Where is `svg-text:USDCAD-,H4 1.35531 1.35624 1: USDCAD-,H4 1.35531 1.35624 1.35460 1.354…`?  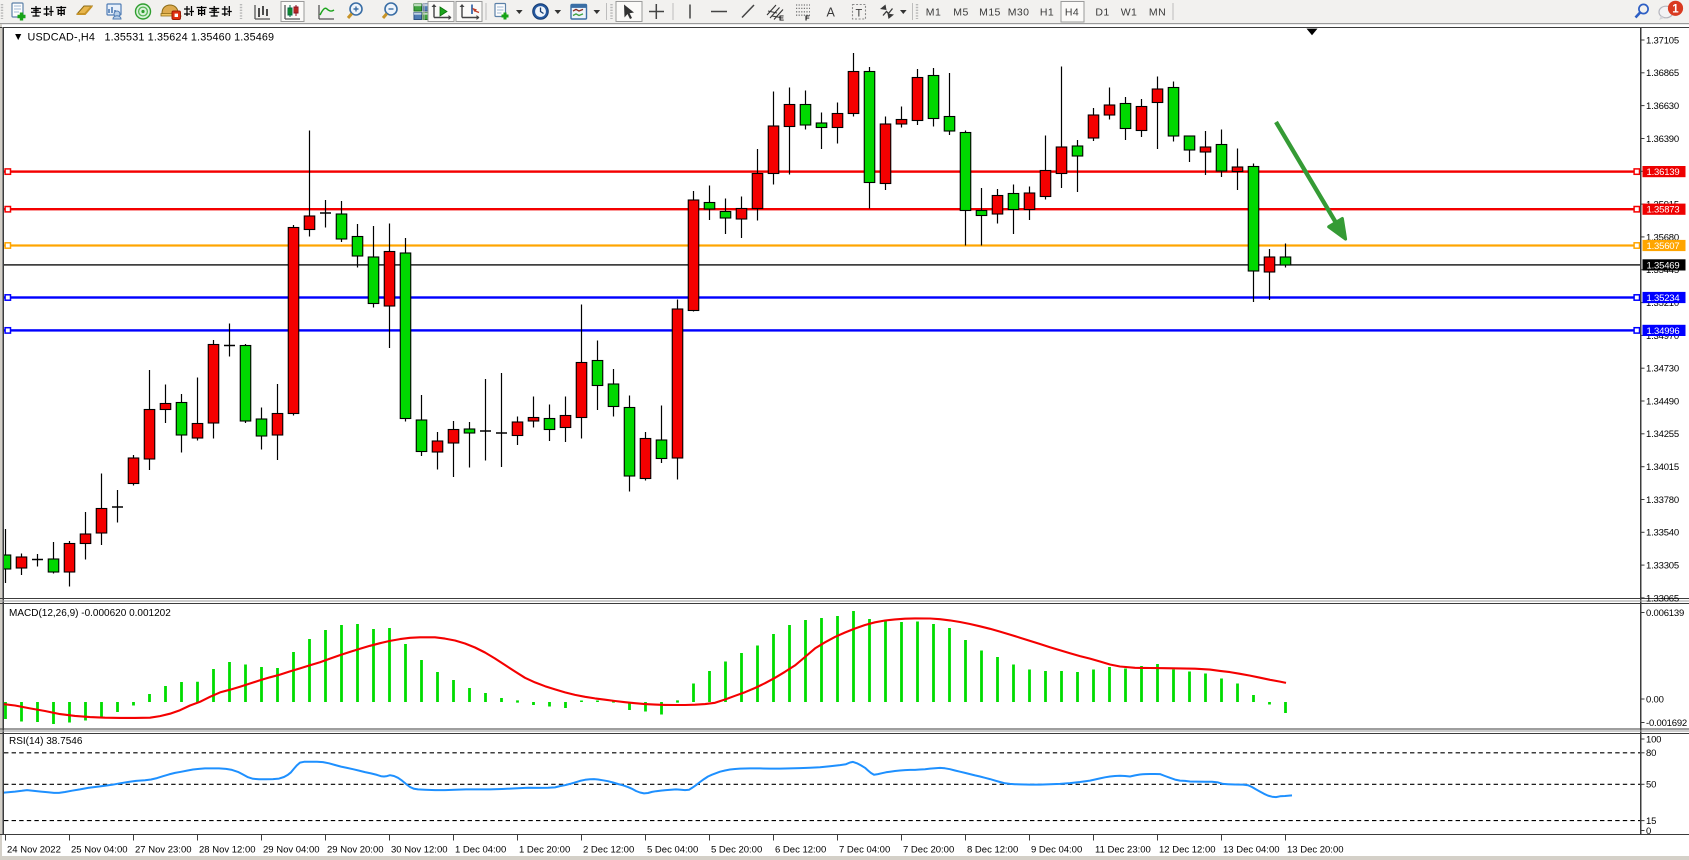 svg-text:USDCAD-,H4 1.35531 1.35624 1: USDCAD-,H4 1.35531 1.35624 1.35460 1.354… is located at coordinates (151, 38).